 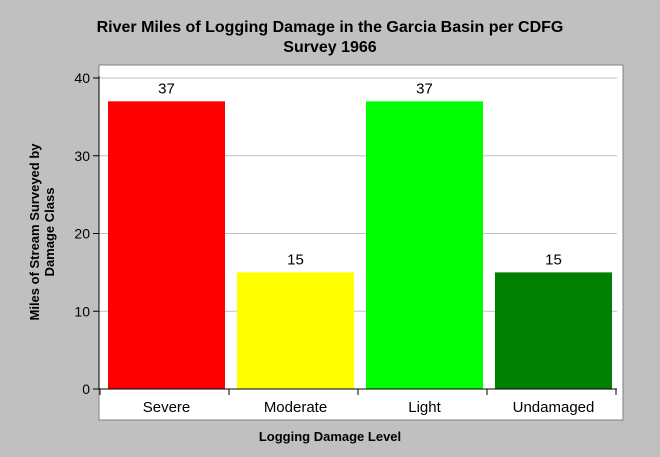 What do you see at coordinates (82, 78) in the screenshot?
I see `y-tick-label: 40` at bounding box center [82, 78].